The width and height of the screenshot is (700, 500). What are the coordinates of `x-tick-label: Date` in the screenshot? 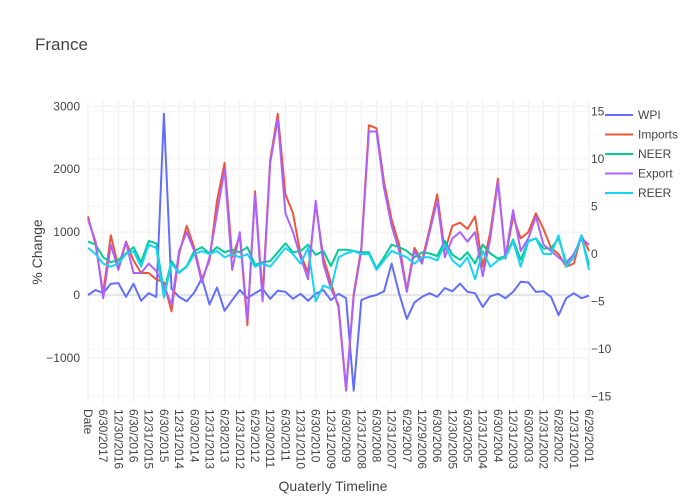 It's located at (88, 422).